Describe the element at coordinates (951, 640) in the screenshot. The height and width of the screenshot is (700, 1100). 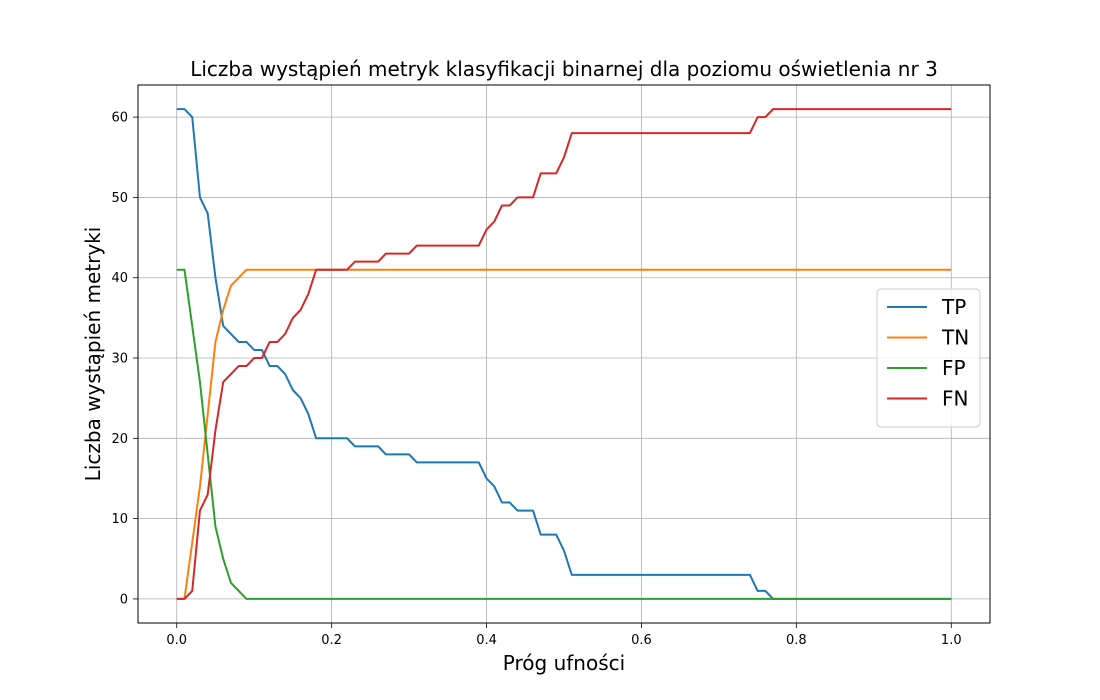
I see `x-tick-label: 1.0` at that location.